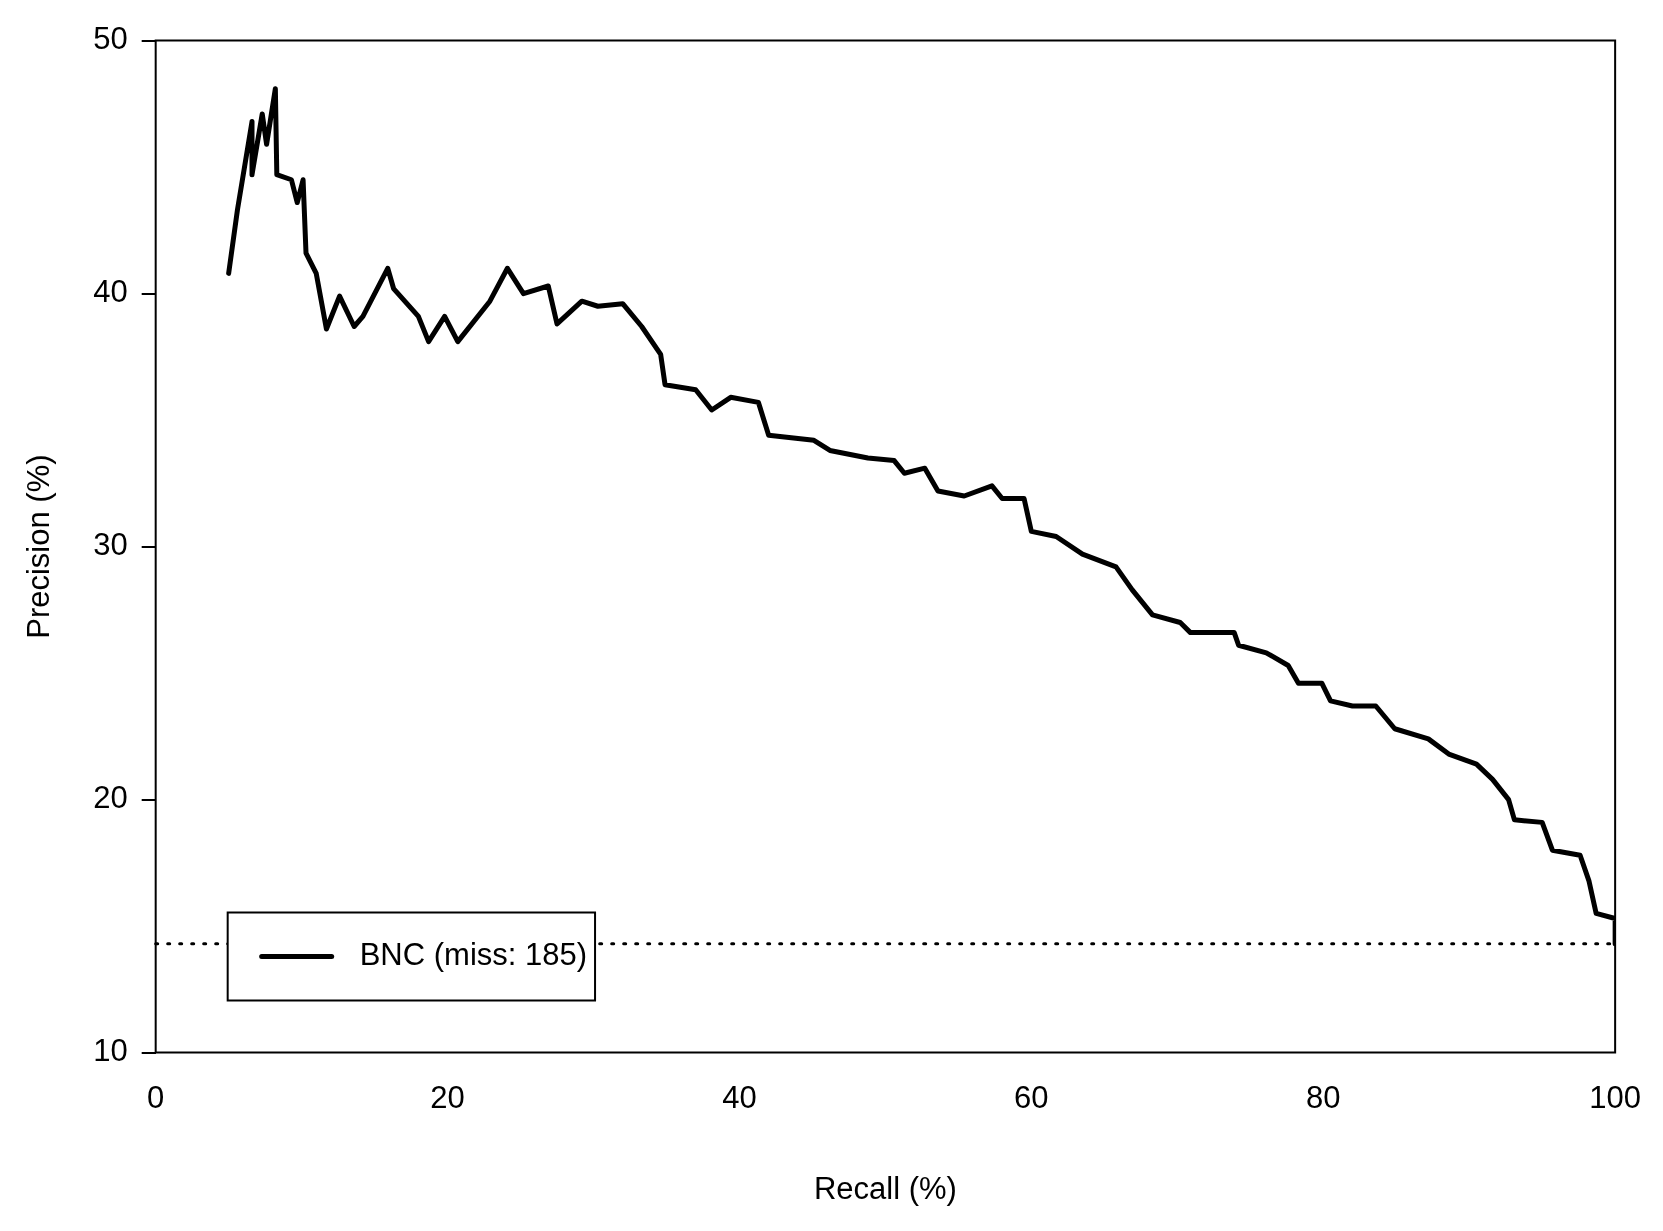  I want to click on legend-label: BNC (miss: 185), so click(473, 955).